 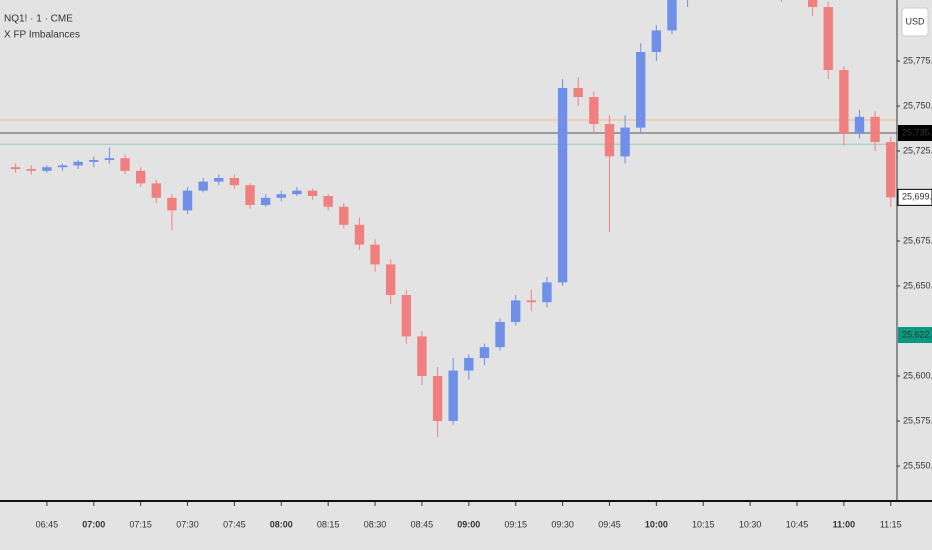 What do you see at coordinates (187, 524) in the screenshot?
I see `x-tick-label: 07:30` at bounding box center [187, 524].